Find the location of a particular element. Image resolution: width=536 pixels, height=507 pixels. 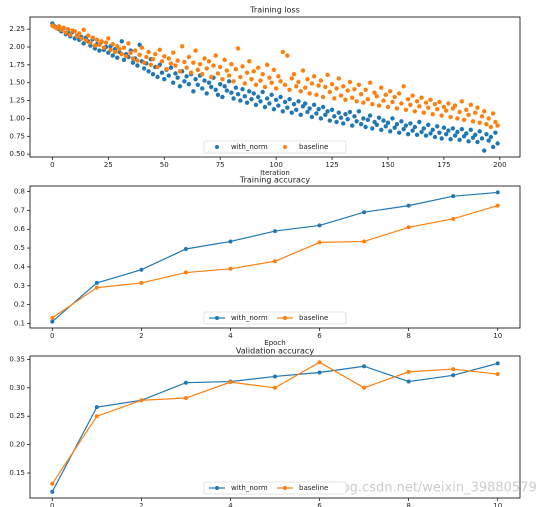

x-tick-label: 8 is located at coordinates (408, 504).